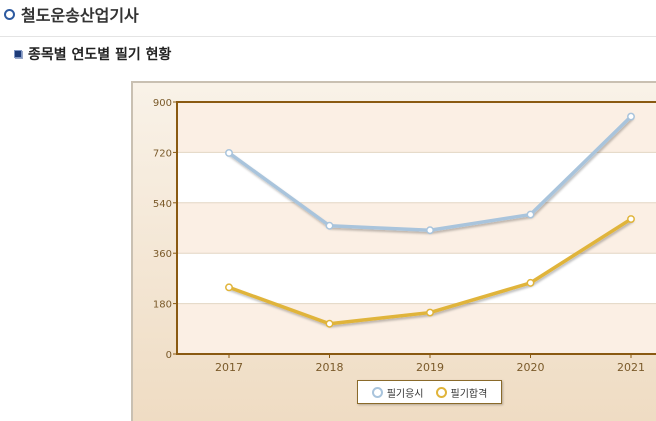  I want to click on x-tick-label: 2020, so click(531, 367).